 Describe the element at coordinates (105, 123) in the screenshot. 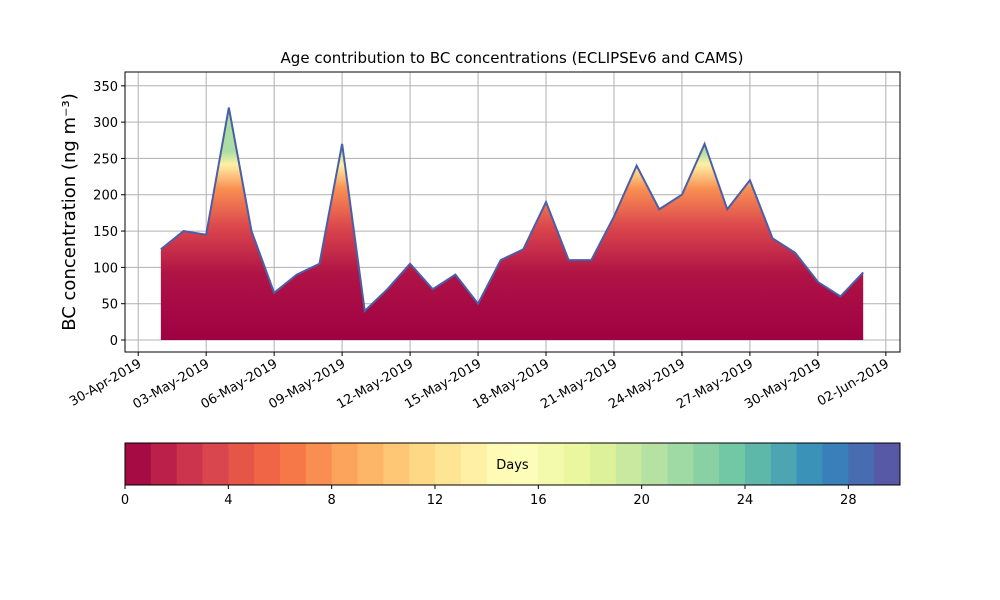

I see `y-tick-label: 300` at that location.